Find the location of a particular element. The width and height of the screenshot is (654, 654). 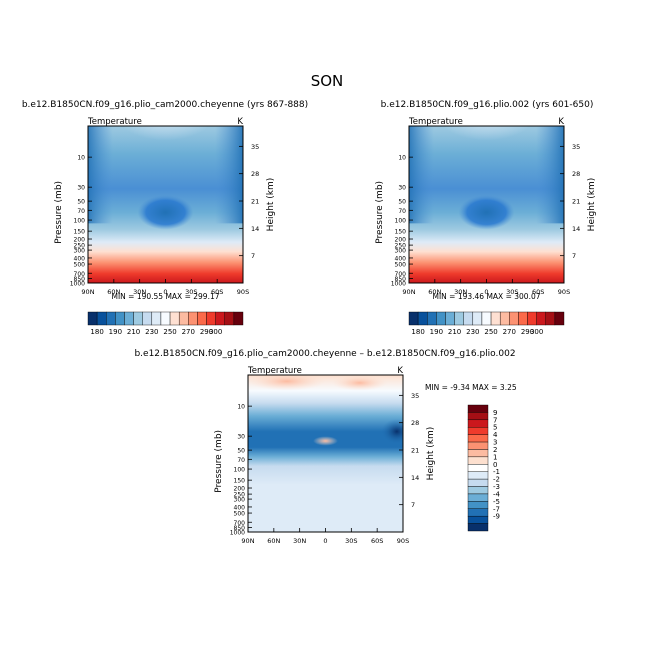

pressure-tick-label: 850 is located at coordinates (240, 528).